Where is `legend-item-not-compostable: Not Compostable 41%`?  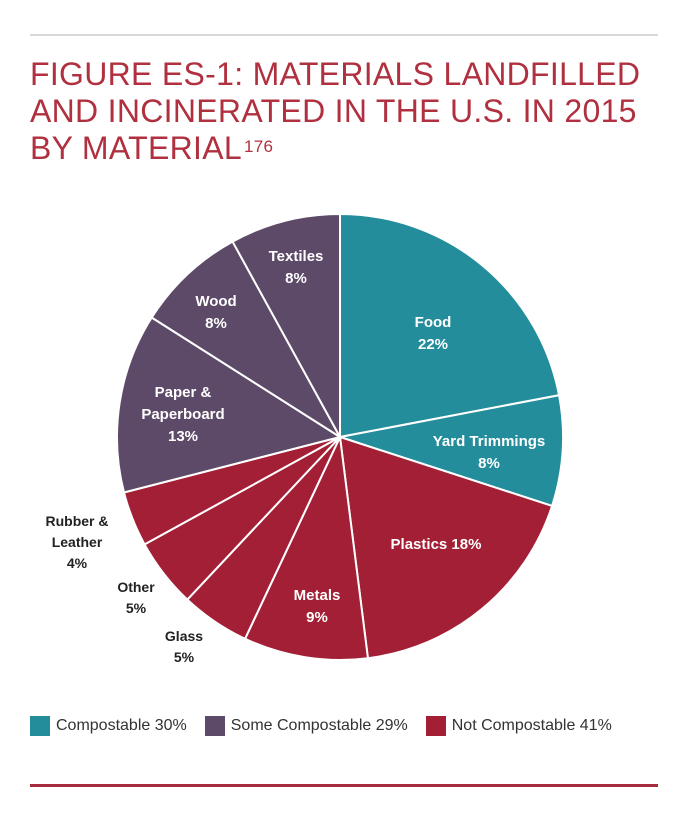
legend-item-not-compostable: Not Compostable 41% is located at coordinates (518, 726).